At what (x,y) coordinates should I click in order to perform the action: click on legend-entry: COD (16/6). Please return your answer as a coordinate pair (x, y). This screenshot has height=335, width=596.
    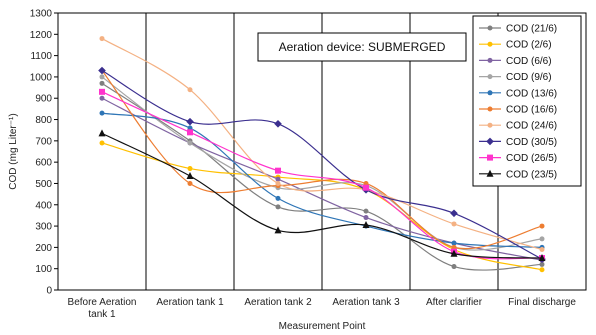
    Looking at the image, I should click on (518, 110).